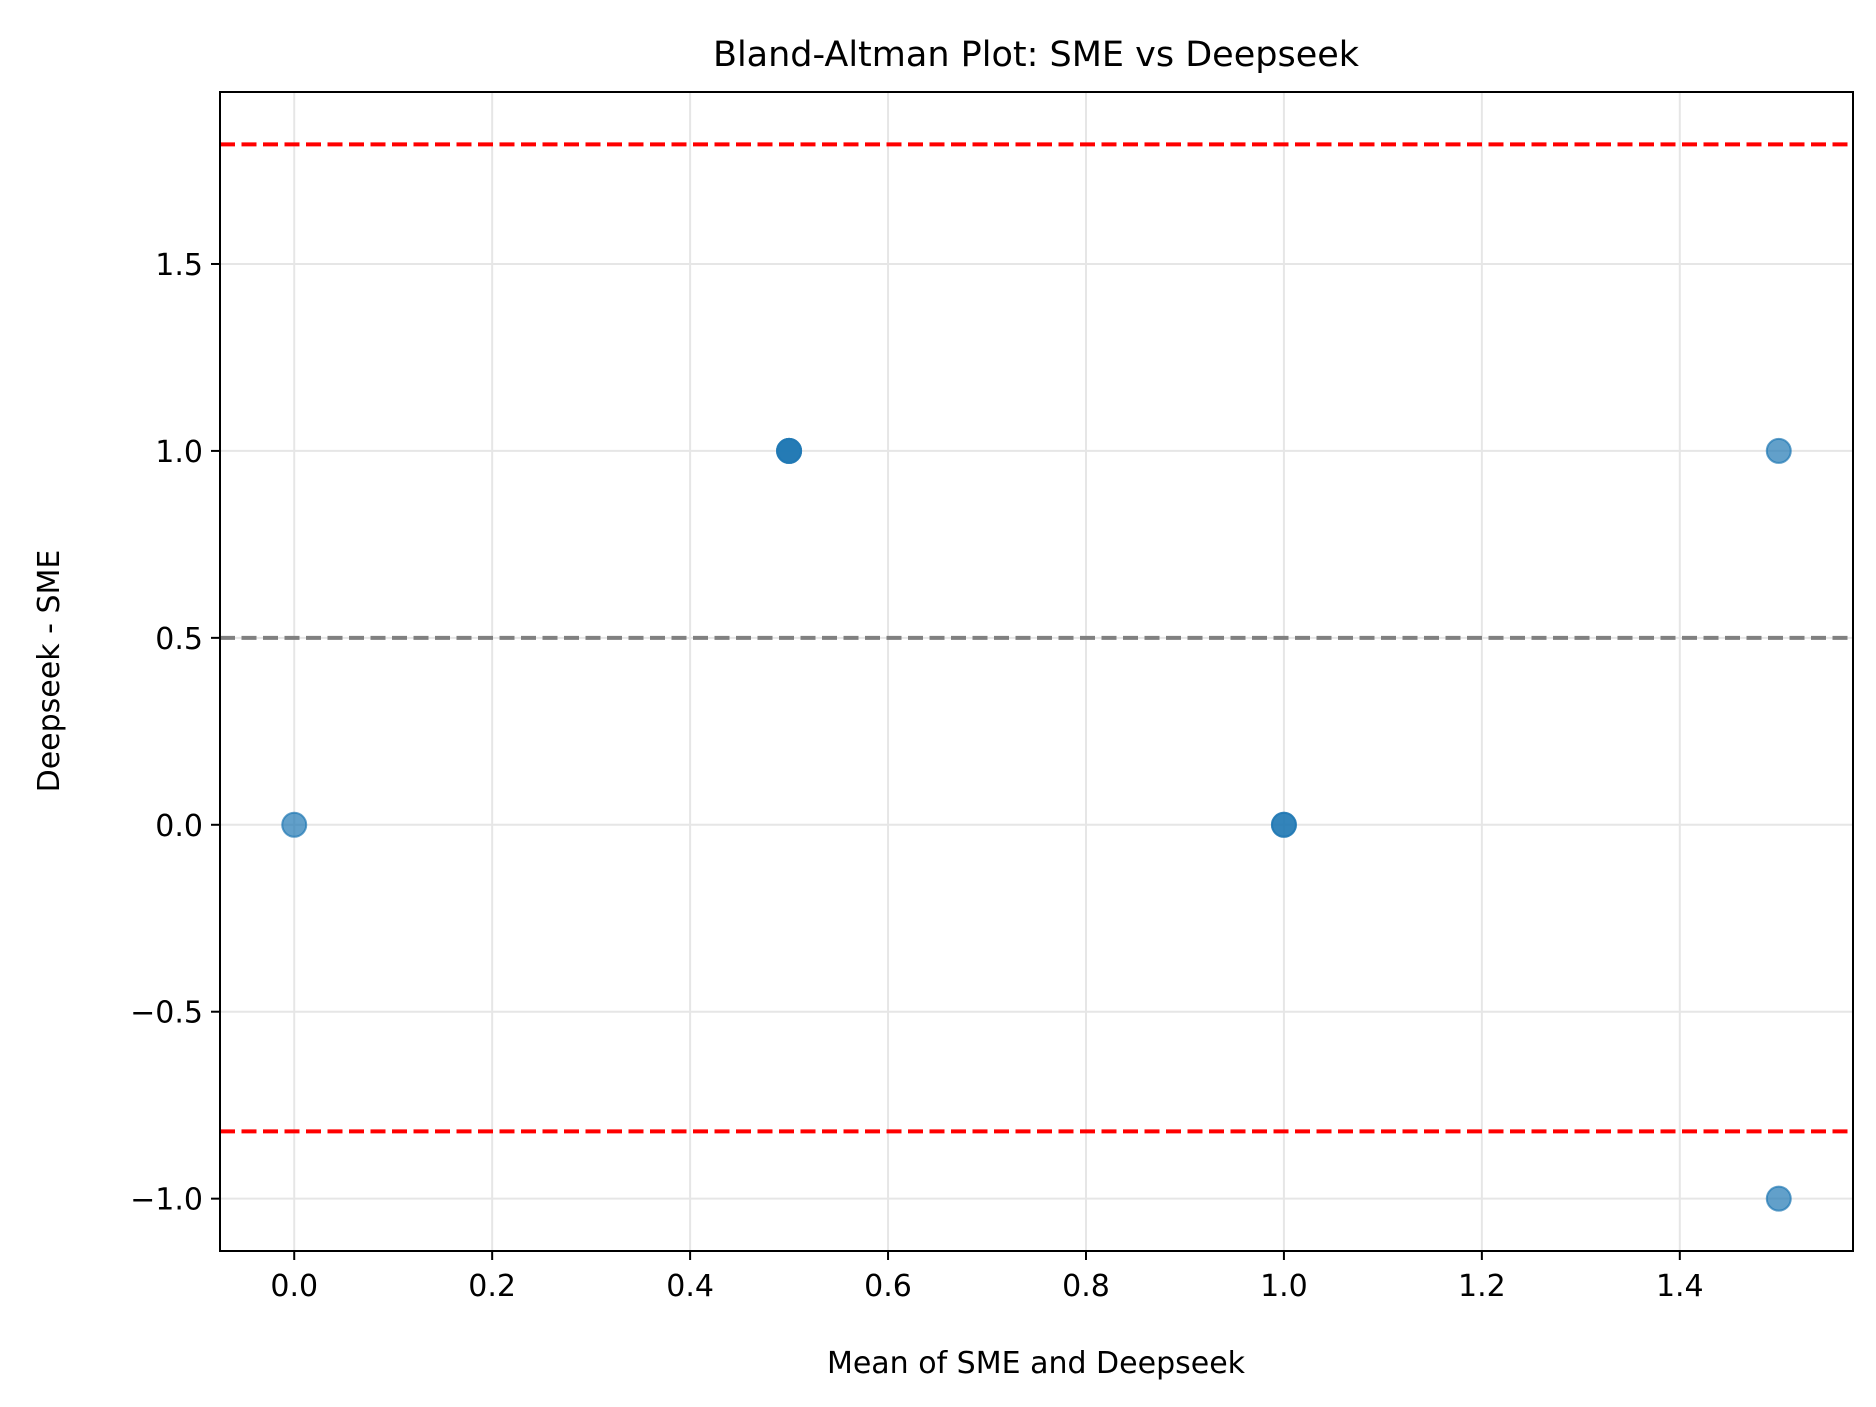  Describe the element at coordinates (179, 265) in the screenshot. I see `y-tick-label: 1.5` at that location.